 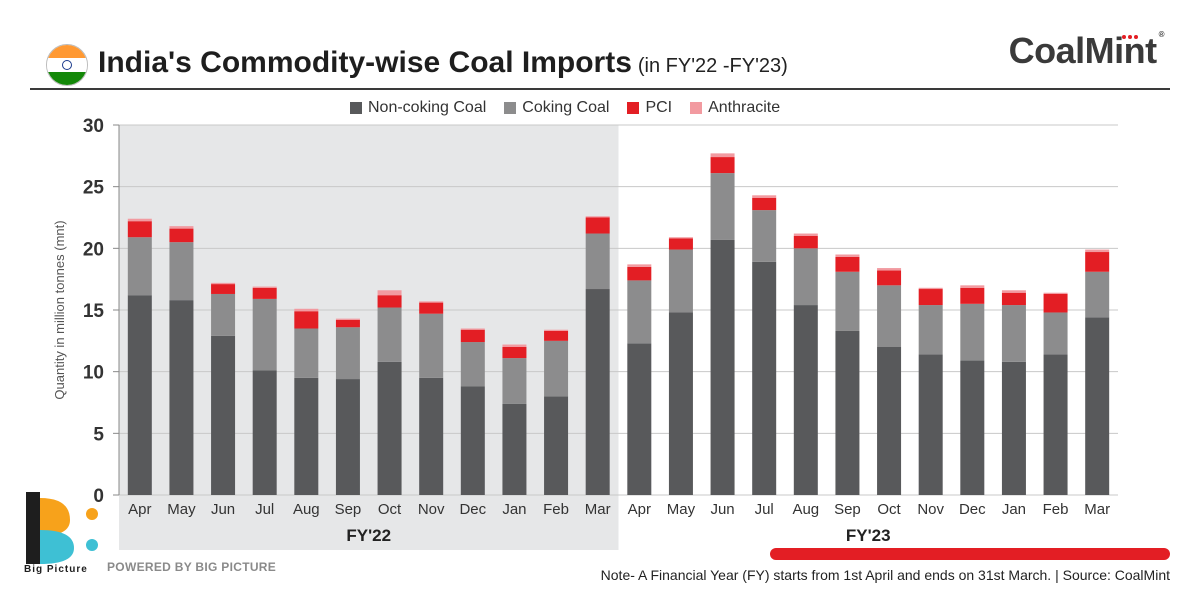 I want to click on legend-label: PCI, so click(x=659, y=107).